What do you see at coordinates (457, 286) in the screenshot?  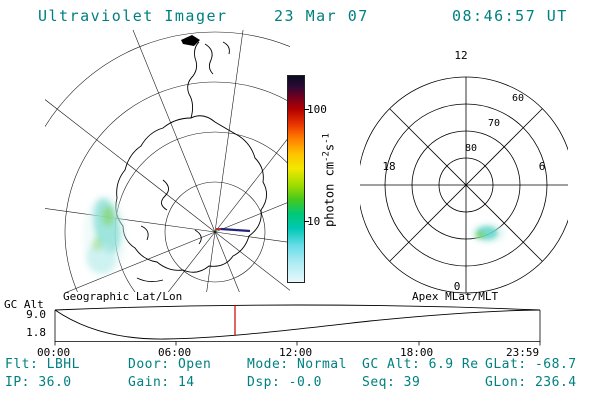 I see `mlt-label-0: 0` at bounding box center [457, 286].